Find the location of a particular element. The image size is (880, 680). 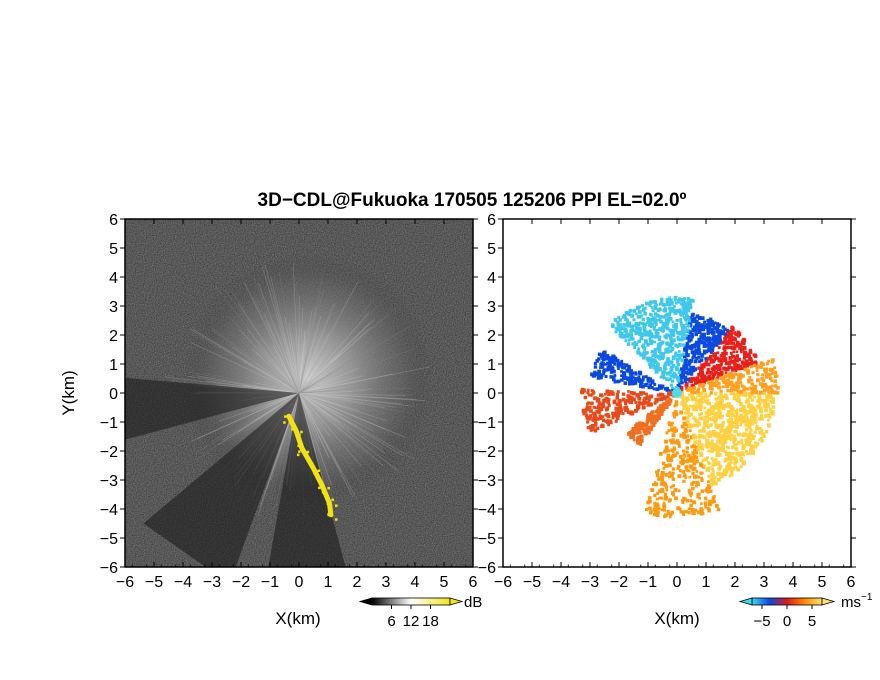

x-tick-label: −6 is located at coordinates (125, 582).